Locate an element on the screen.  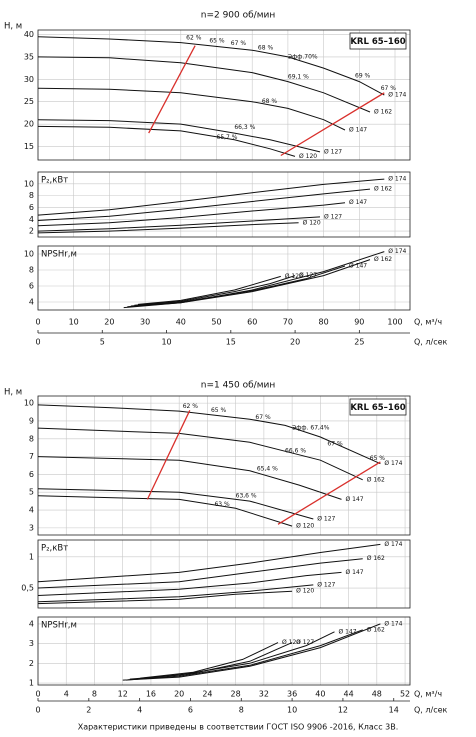
x-tick-label: 50 is located at coordinates (216, 322).